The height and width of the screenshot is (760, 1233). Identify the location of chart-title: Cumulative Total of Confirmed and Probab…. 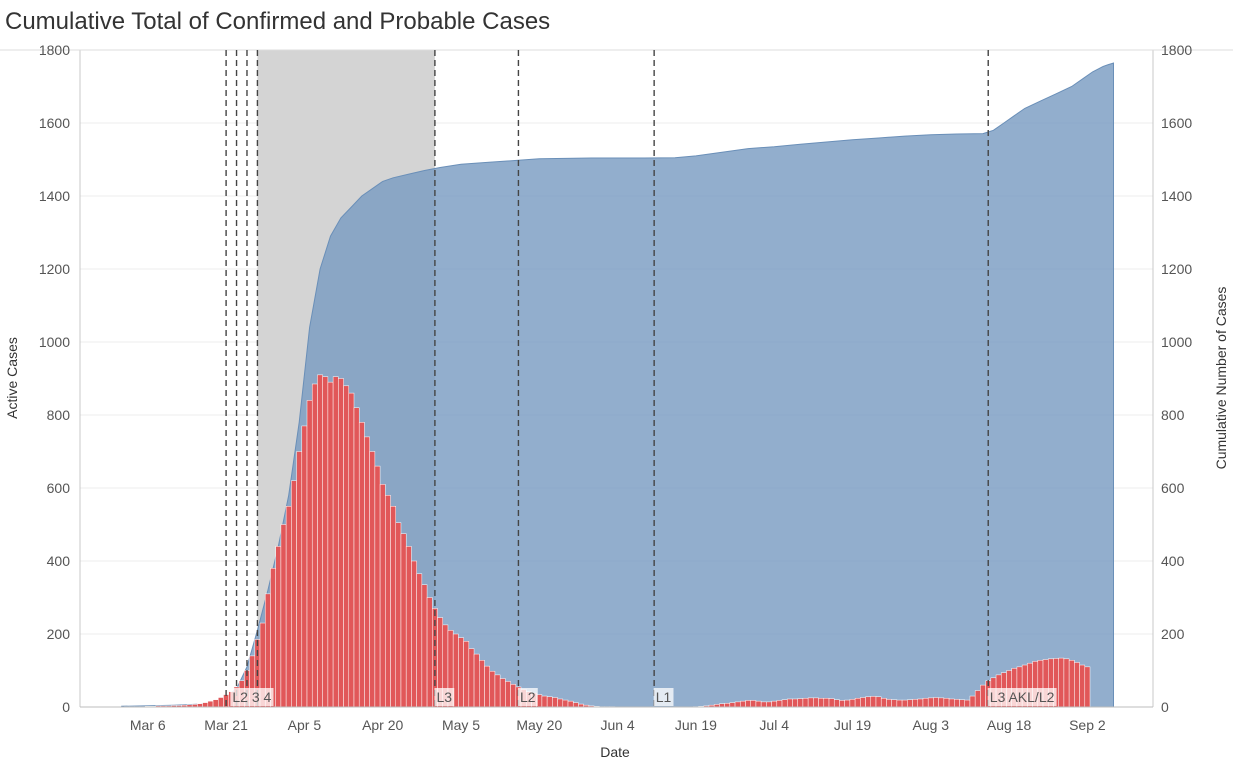
(278, 21).